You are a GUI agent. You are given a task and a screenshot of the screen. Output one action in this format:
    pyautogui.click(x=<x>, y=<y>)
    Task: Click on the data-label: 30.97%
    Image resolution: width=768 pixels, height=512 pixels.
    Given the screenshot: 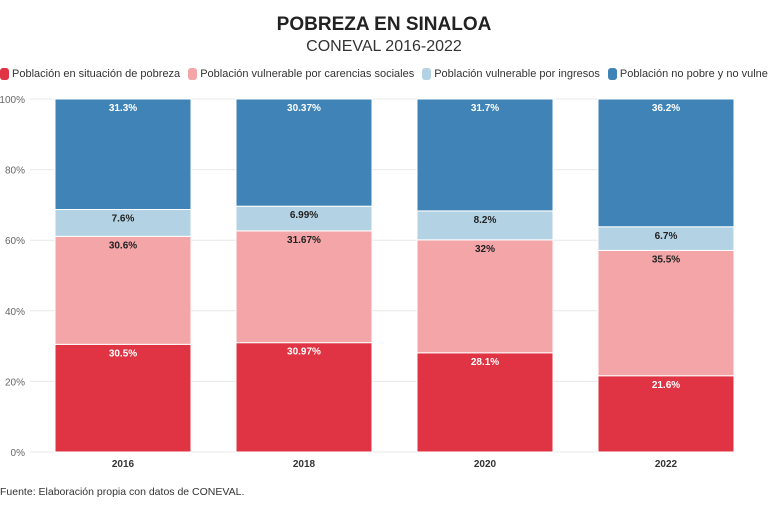 What is the action you would take?
    pyautogui.click(x=304, y=352)
    